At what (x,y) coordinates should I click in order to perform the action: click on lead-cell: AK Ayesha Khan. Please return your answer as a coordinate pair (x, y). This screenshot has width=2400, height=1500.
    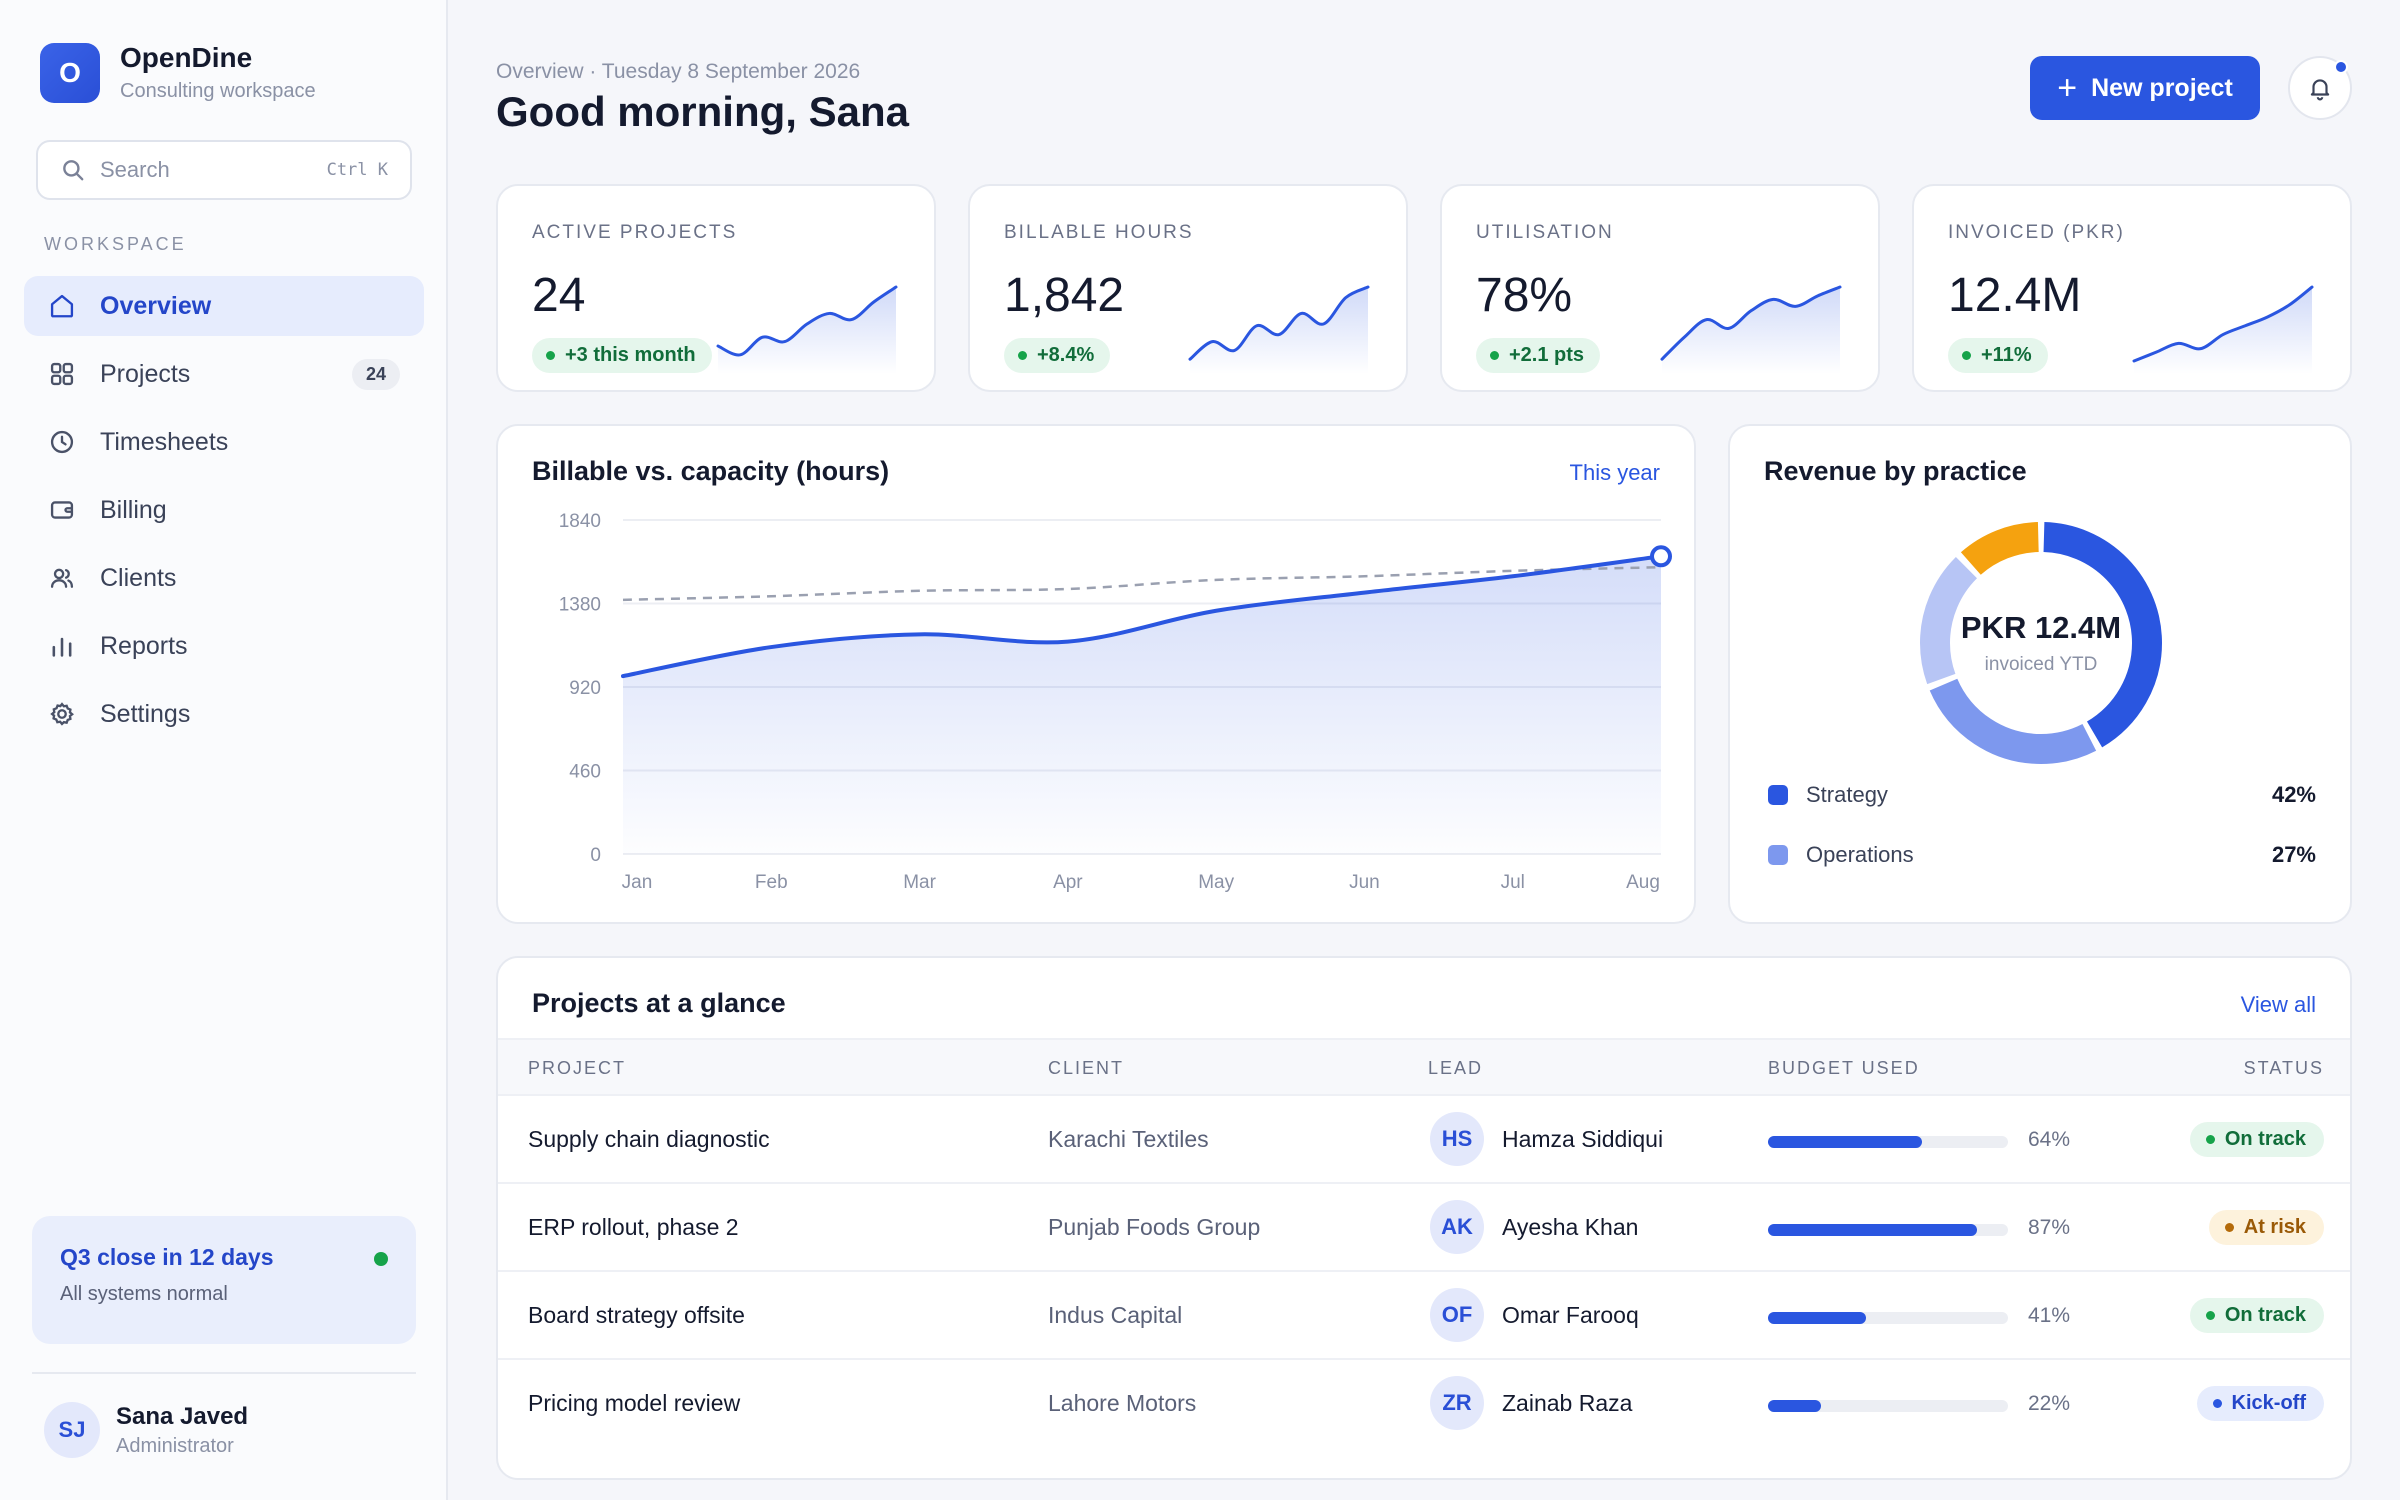
    Looking at the image, I should click on (1534, 1227).